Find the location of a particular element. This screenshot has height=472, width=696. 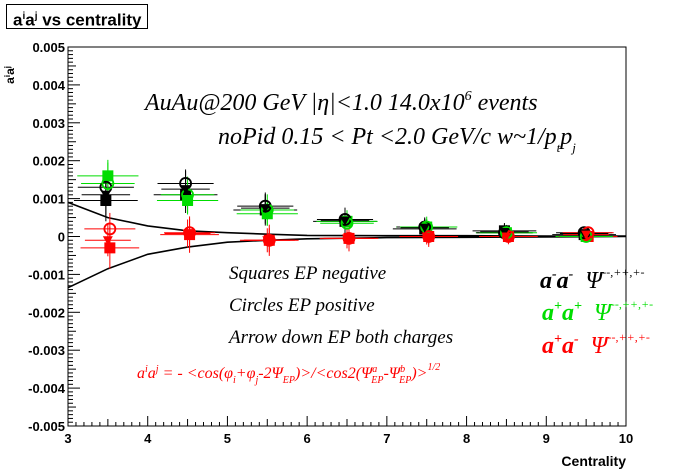

y-tick-label: -0.001 is located at coordinates (46, 274).